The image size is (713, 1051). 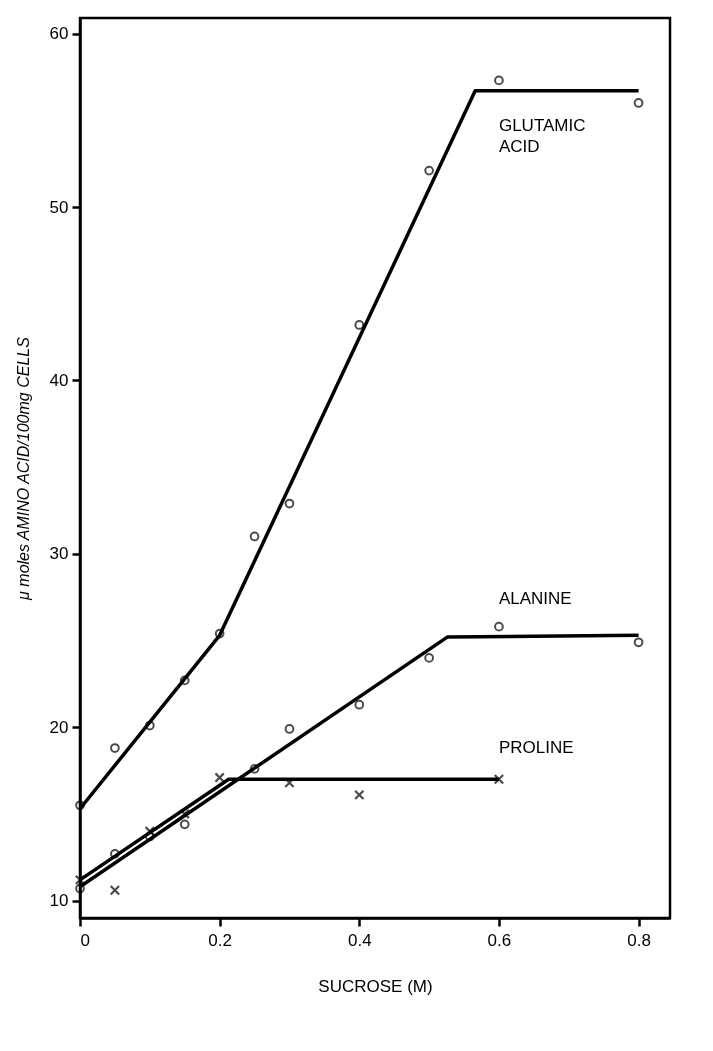 I want to click on x-tick-label: 0.8, so click(x=639, y=940).